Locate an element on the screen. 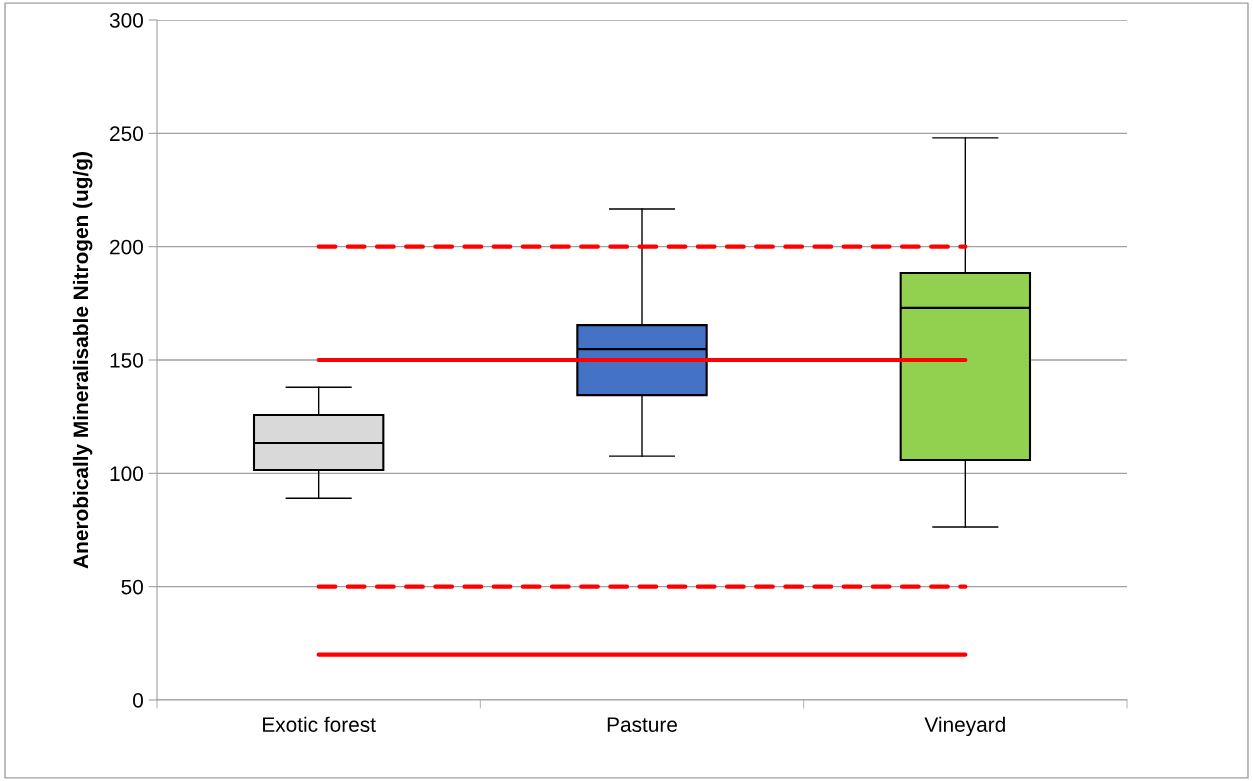  y-tick-label: 150 is located at coordinates (126, 360).